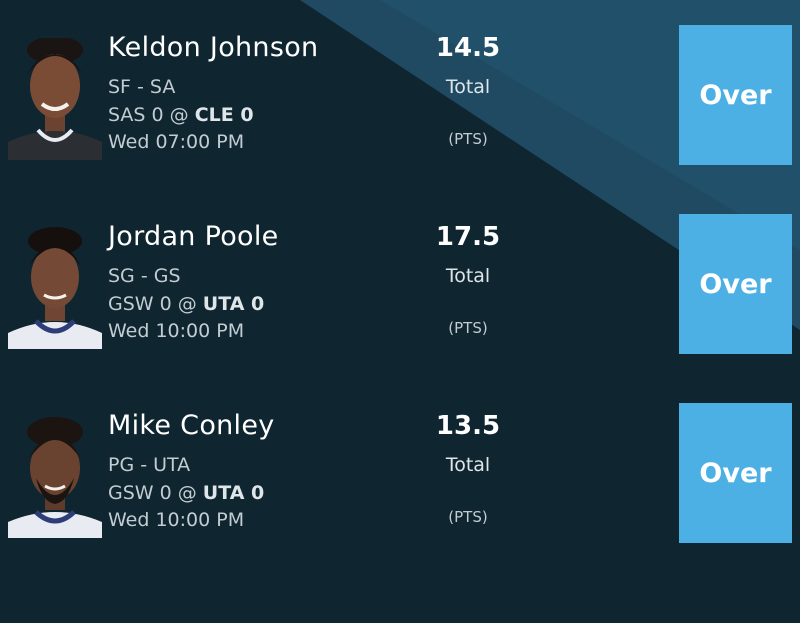 The width and height of the screenshot is (800, 623). I want to click on line-value: 14.5, so click(468, 48).